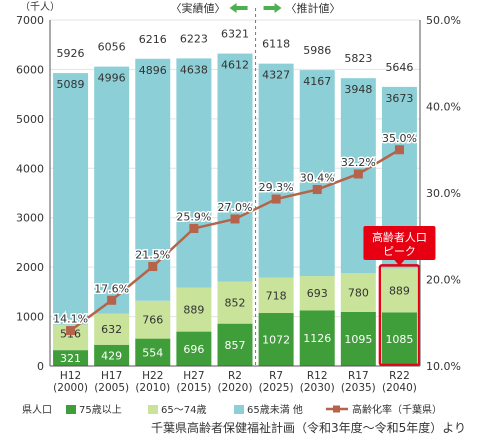 This screenshot has width=480, height=440. I want to click on value-label-age75: 554, so click(152, 352).